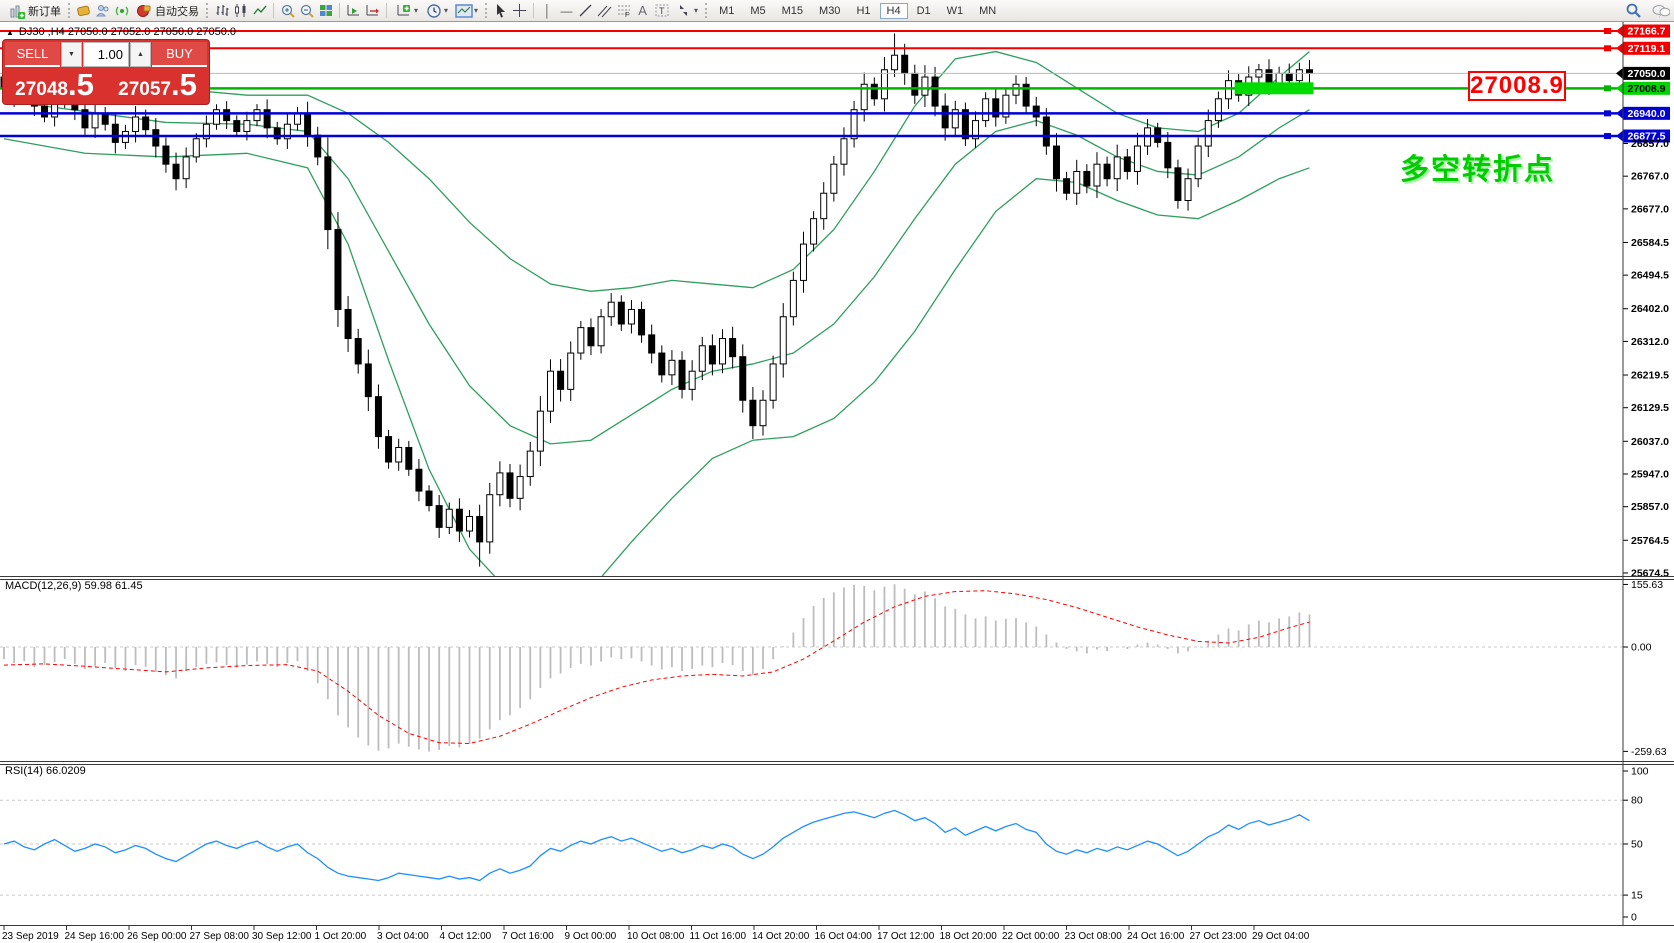  I want to click on arrows-icon, so click(683, 11).